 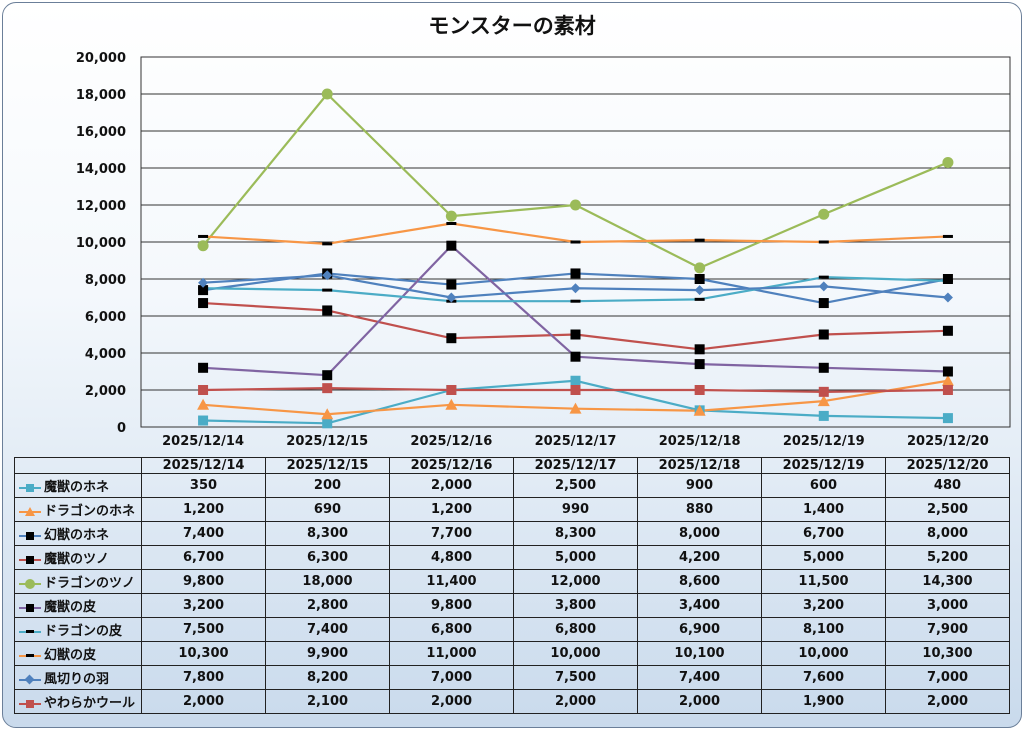 What do you see at coordinates (947, 533) in the screenshot?
I see `table-value-cell: 8,000` at bounding box center [947, 533].